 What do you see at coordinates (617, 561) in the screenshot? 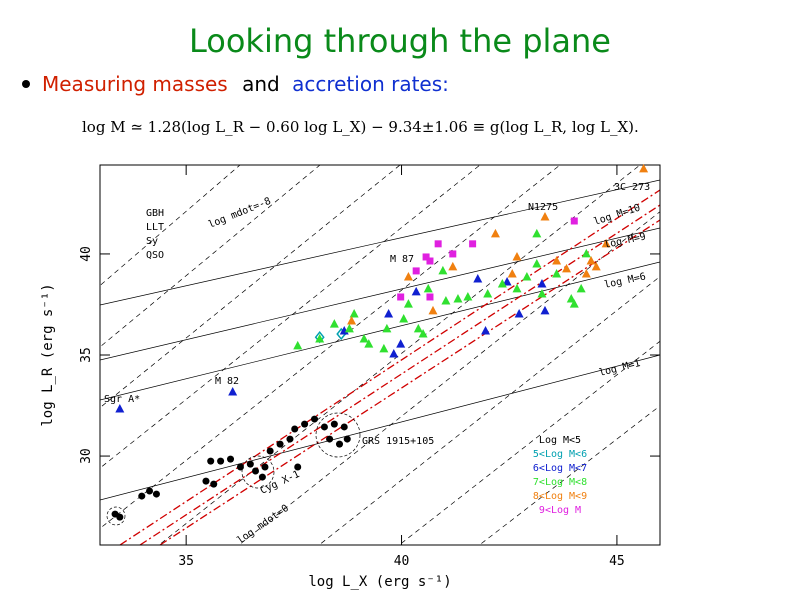
I see `x-tick-label: 45` at bounding box center [617, 561].